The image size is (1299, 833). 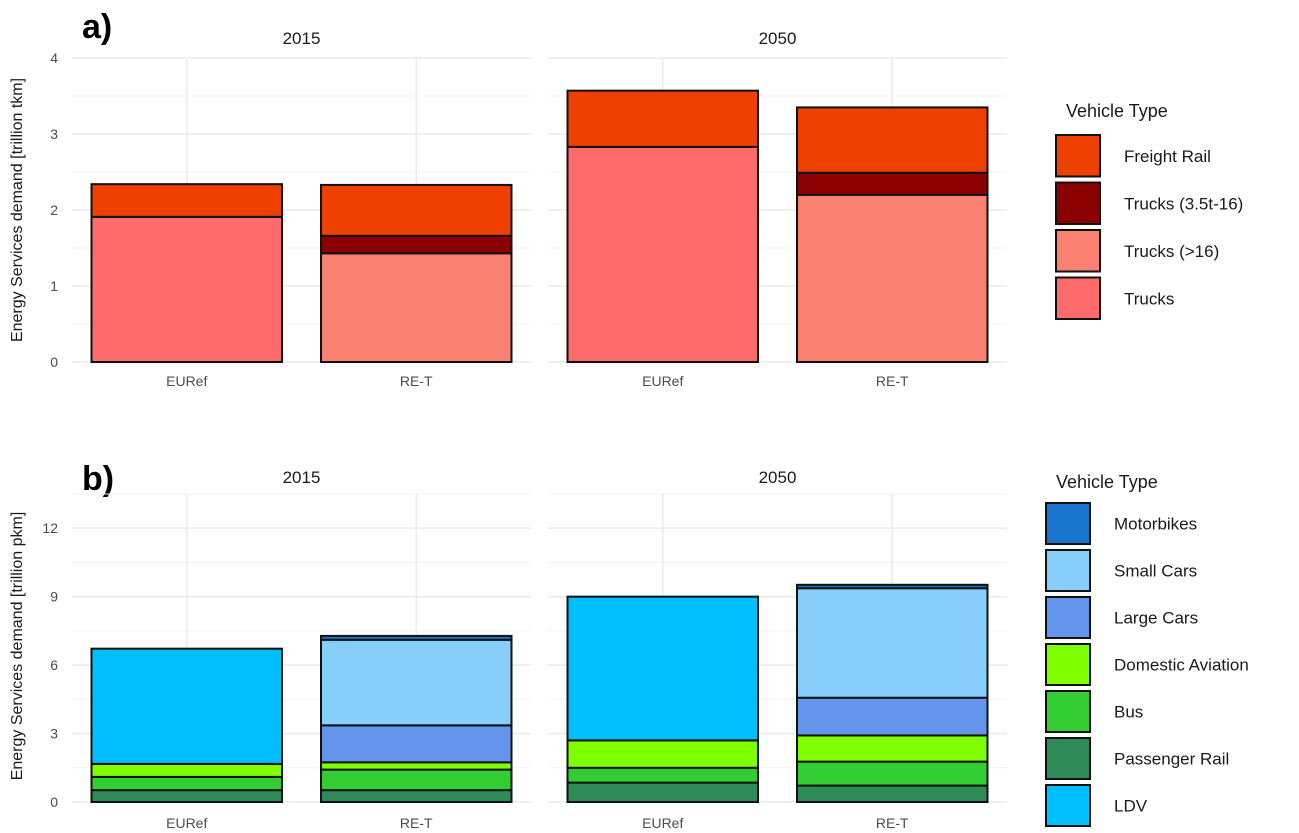 What do you see at coordinates (1068, 617) in the screenshot?
I see `legend-key-large-cars` at bounding box center [1068, 617].